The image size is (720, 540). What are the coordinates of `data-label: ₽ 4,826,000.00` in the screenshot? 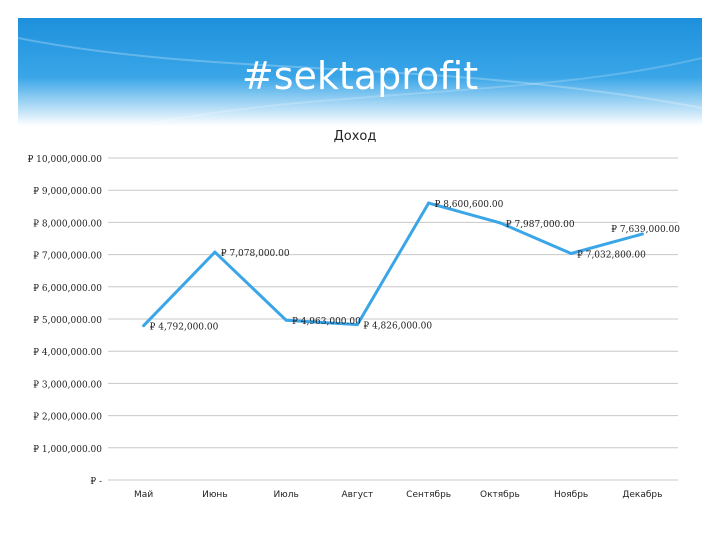 It's located at (397, 327).